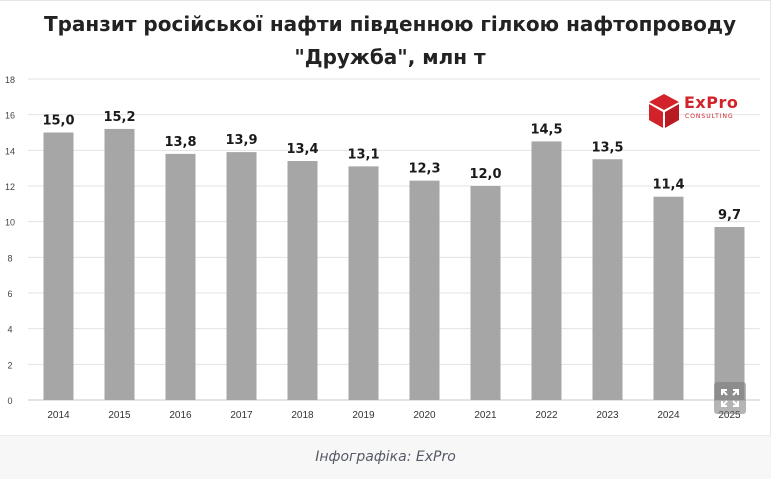 The height and width of the screenshot is (479, 771). Describe the element at coordinates (9, 330) in the screenshot. I see `y-tick-label: 4` at that location.